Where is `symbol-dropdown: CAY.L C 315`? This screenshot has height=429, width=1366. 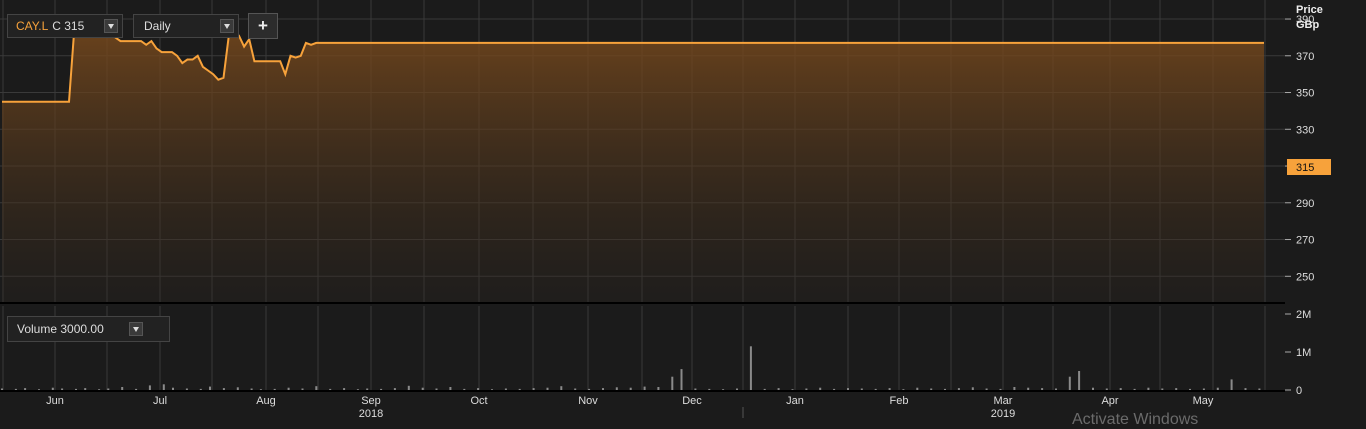
symbol-dropdown: CAY.L C 315 is located at coordinates (65, 26).